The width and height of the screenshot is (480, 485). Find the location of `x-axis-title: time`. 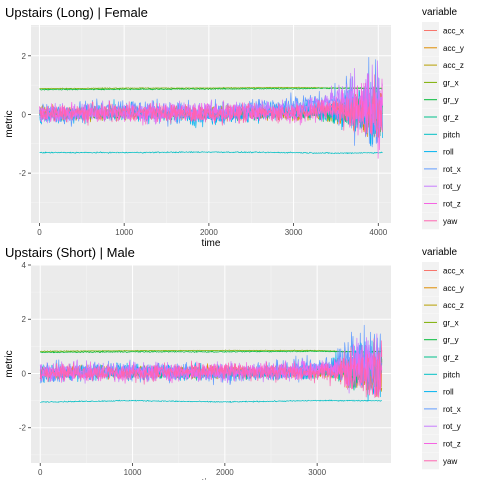

x-axis-title: time is located at coordinates (211, 243).